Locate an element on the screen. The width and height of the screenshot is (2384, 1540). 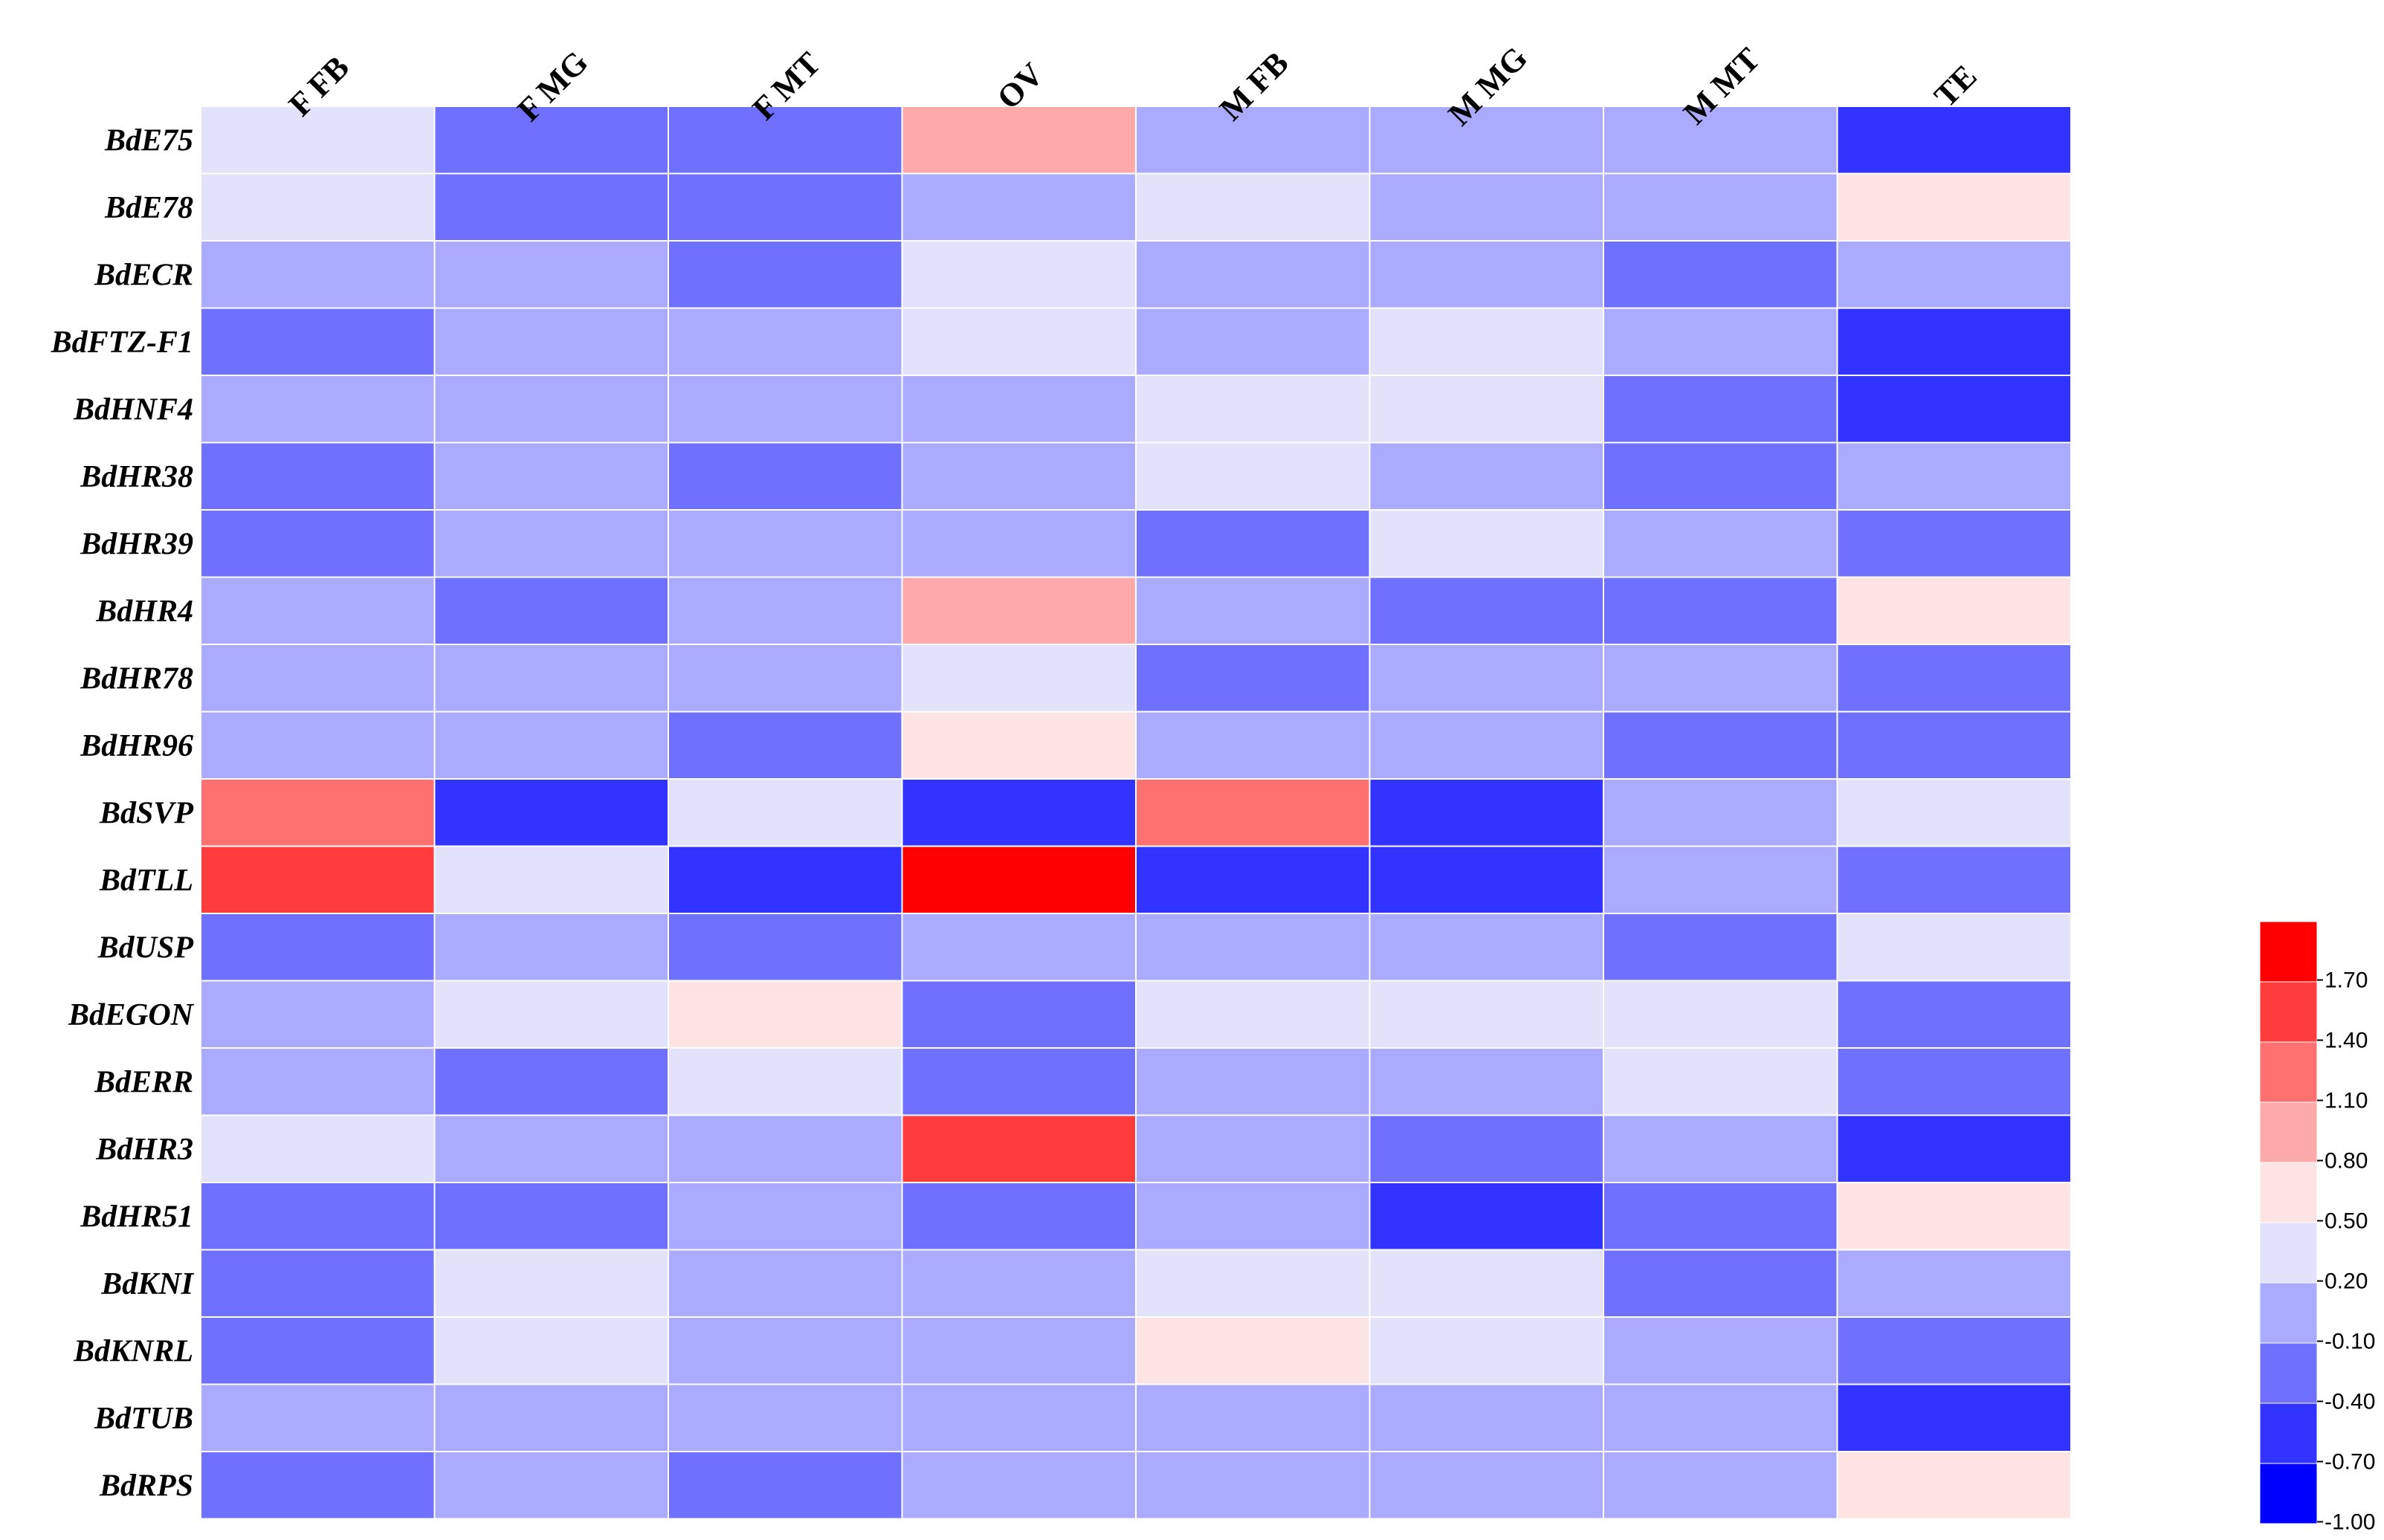
row-label: BdE75 is located at coordinates (148, 140).